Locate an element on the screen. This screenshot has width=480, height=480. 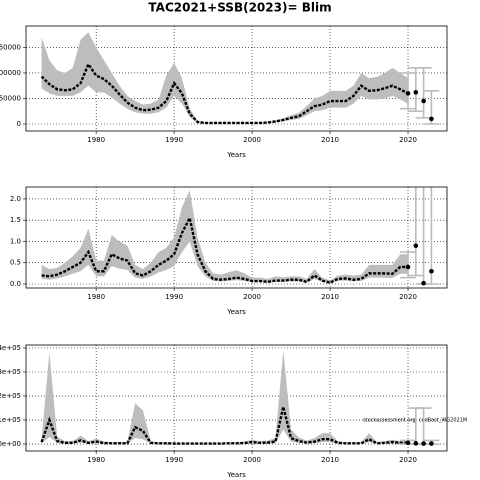
y-tick-label: 0e+00 is located at coordinates (10, 444).